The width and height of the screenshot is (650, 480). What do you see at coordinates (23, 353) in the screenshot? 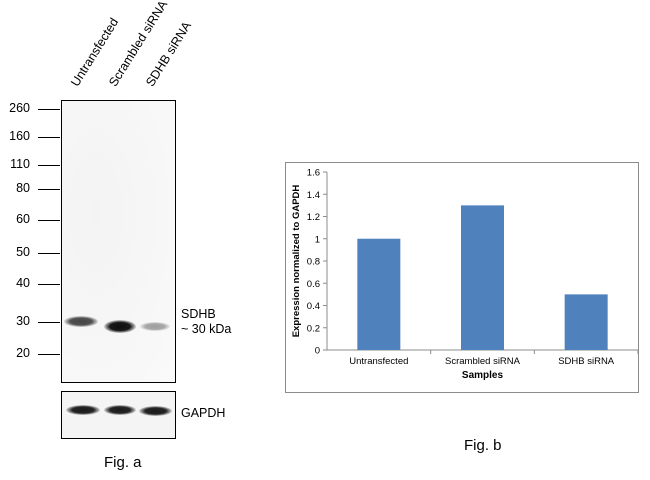
I see `mw-marker-20: 20` at bounding box center [23, 353].